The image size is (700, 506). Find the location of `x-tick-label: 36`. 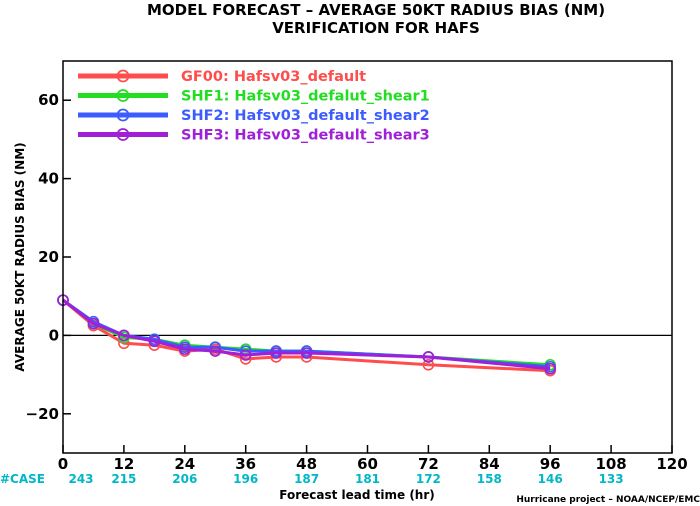

x-tick-label: 36 is located at coordinates (245, 464).